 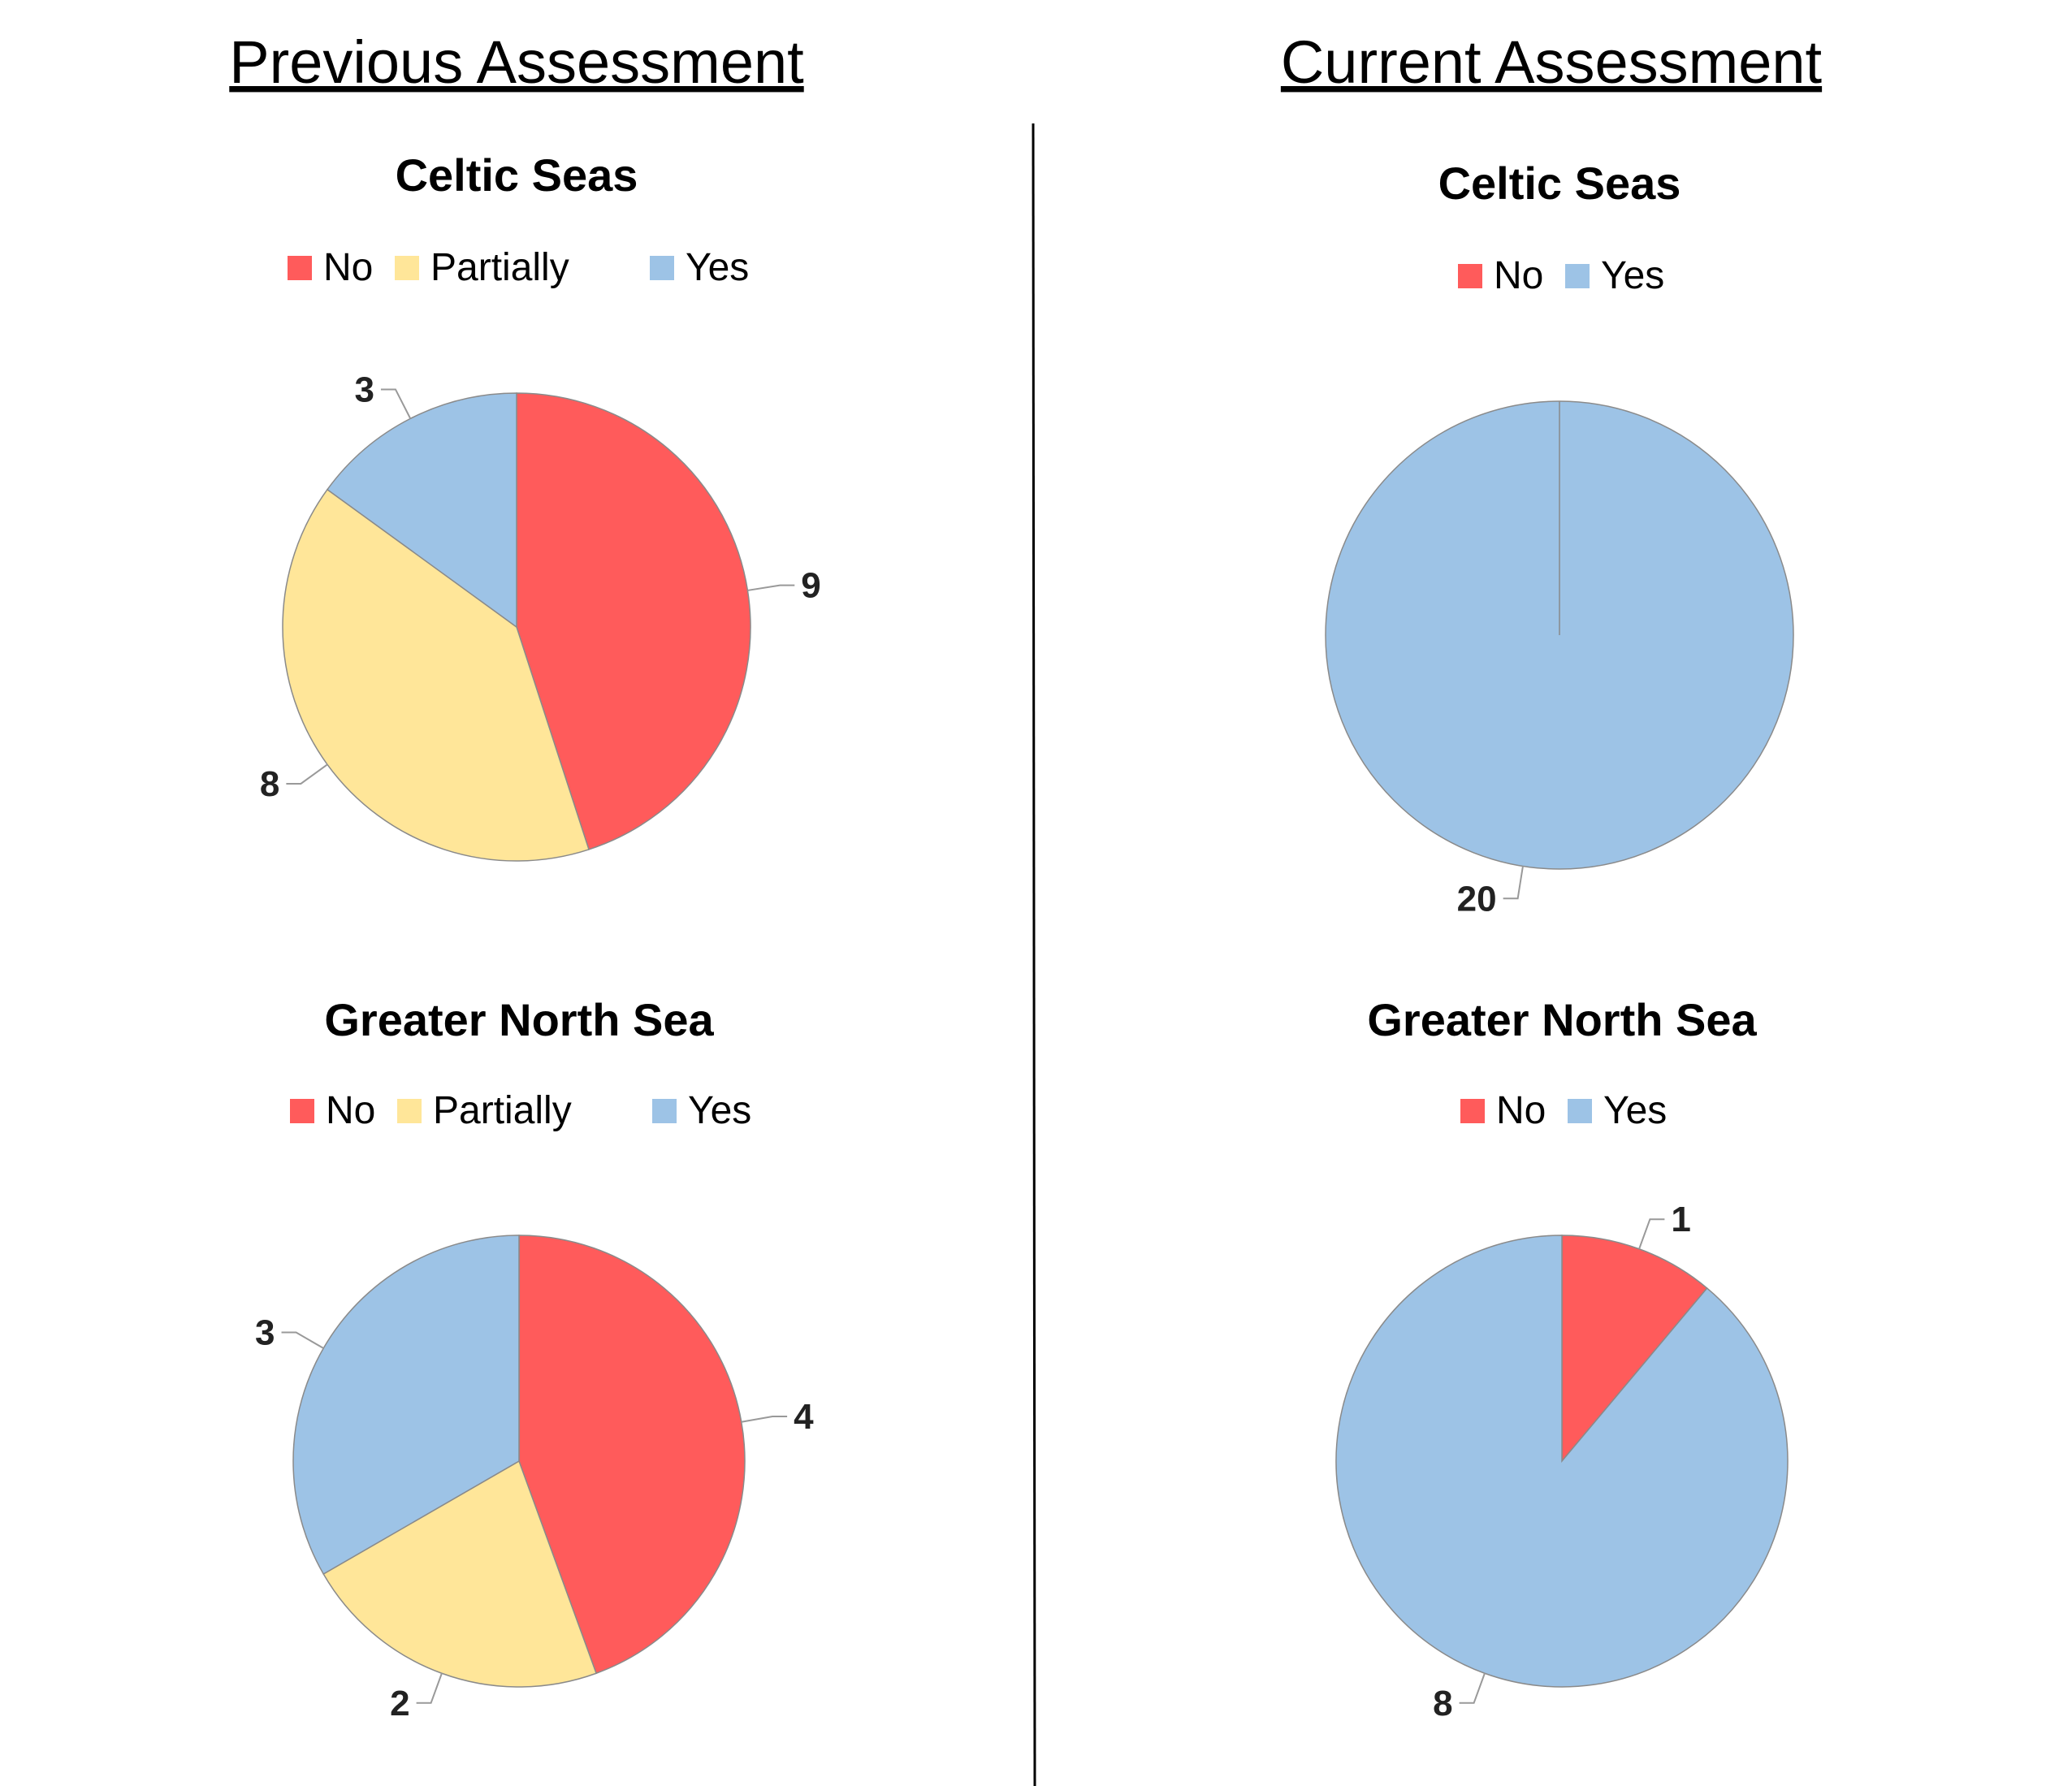 What do you see at coordinates (399, 1703) in the screenshot?
I see `data-label-partially: 2` at bounding box center [399, 1703].